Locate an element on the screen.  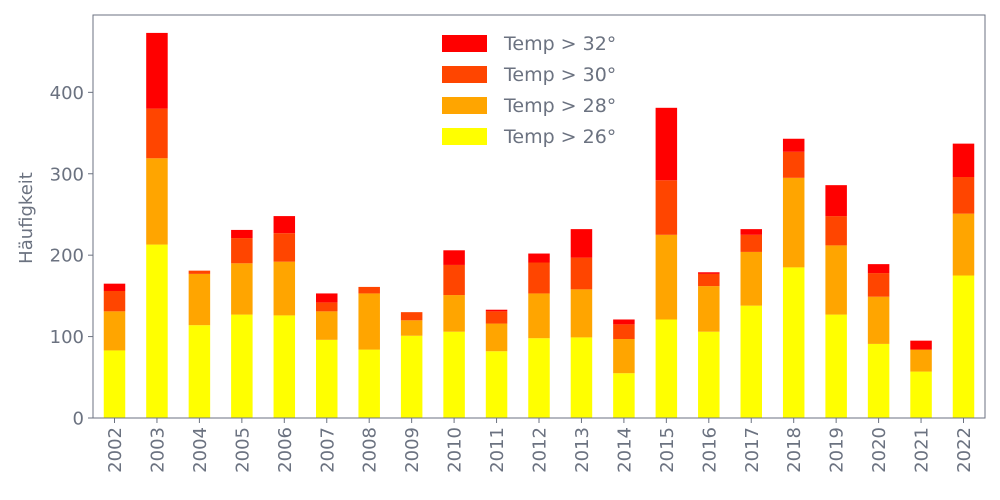
x-tick-label: 2017 is located at coordinates (752, 450).